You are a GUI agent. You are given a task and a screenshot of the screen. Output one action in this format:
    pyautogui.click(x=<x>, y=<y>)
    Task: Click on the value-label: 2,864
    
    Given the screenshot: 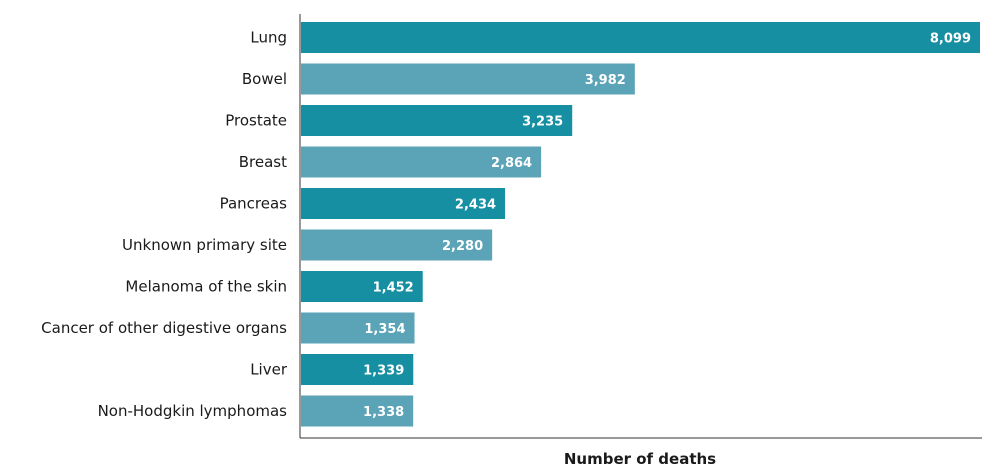 What is the action you would take?
    pyautogui.click(x=511, y=163)
    